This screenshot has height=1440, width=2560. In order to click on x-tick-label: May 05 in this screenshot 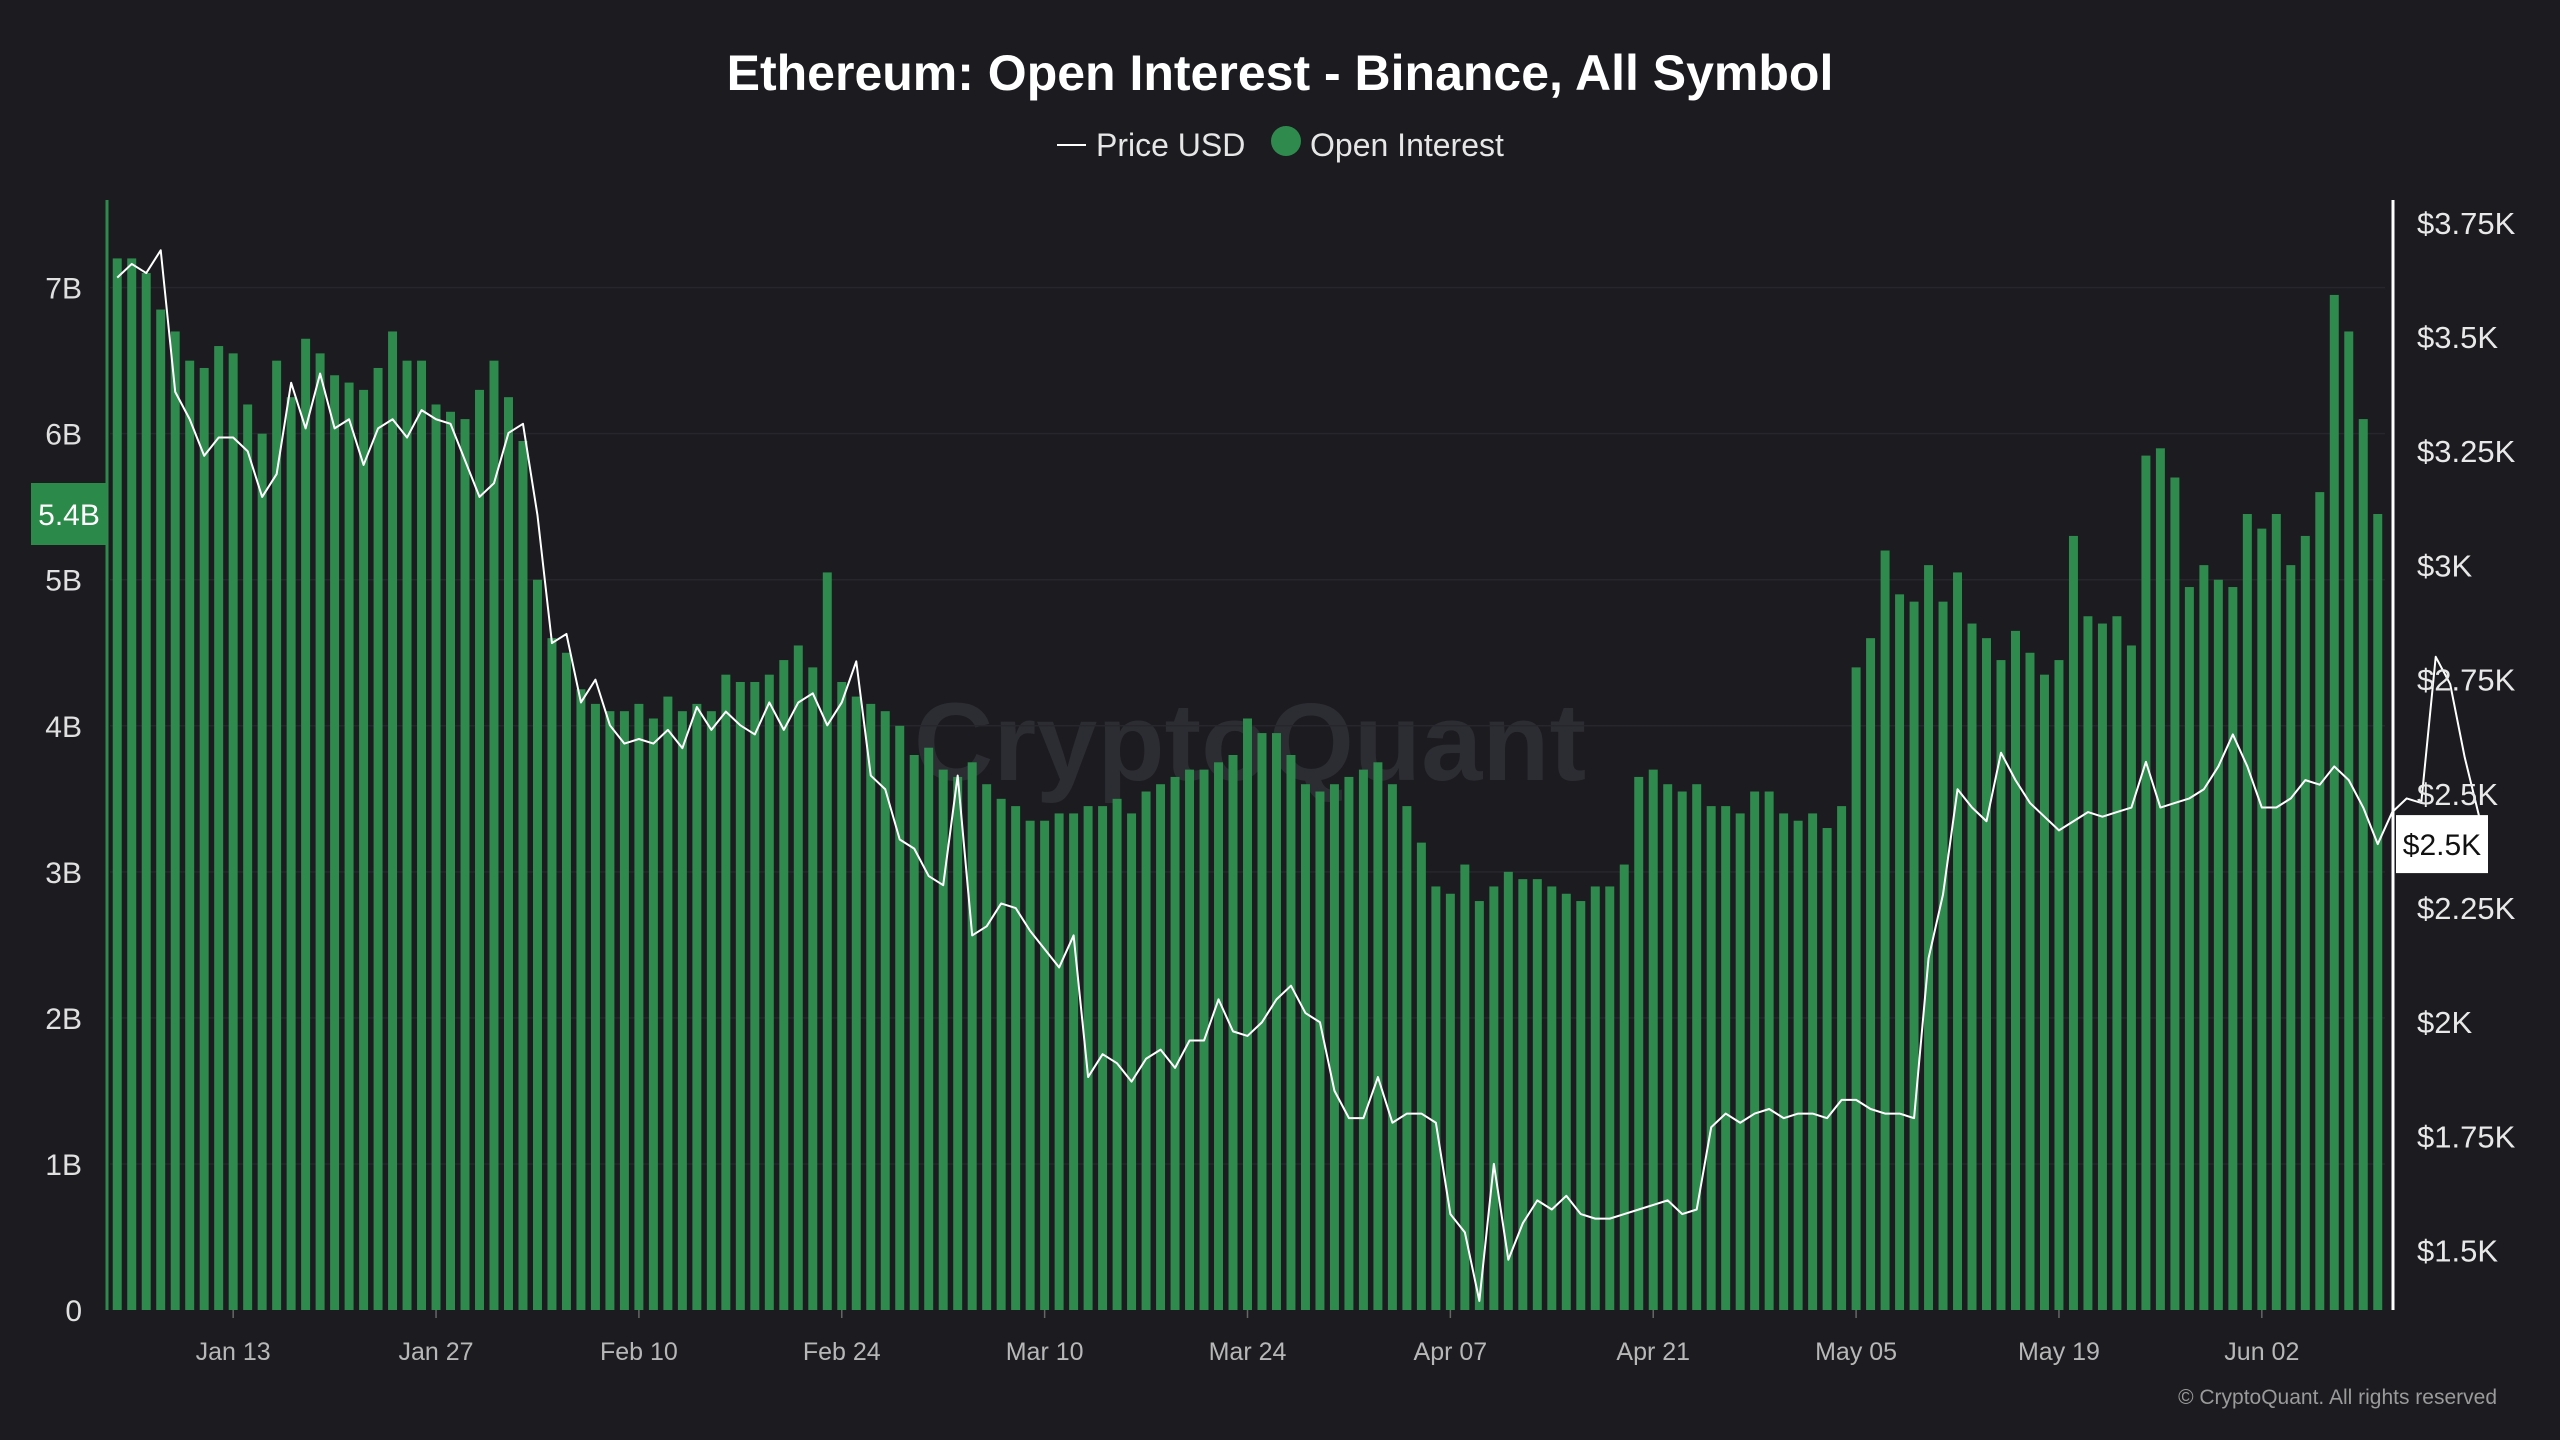, I will do `click(1856, 1352)`.